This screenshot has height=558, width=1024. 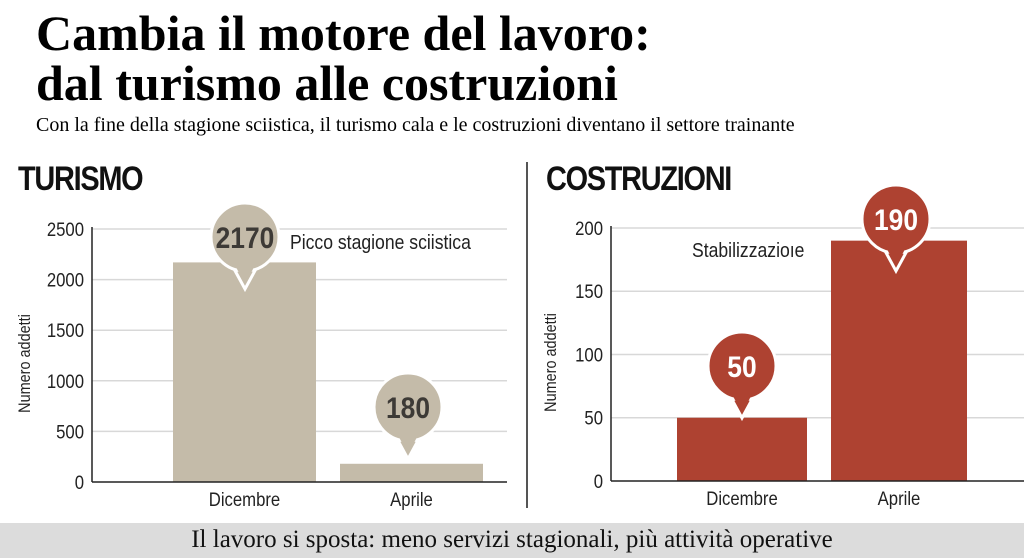 I want to click on y-tick-label: 2500, so click(x=65, y=229).